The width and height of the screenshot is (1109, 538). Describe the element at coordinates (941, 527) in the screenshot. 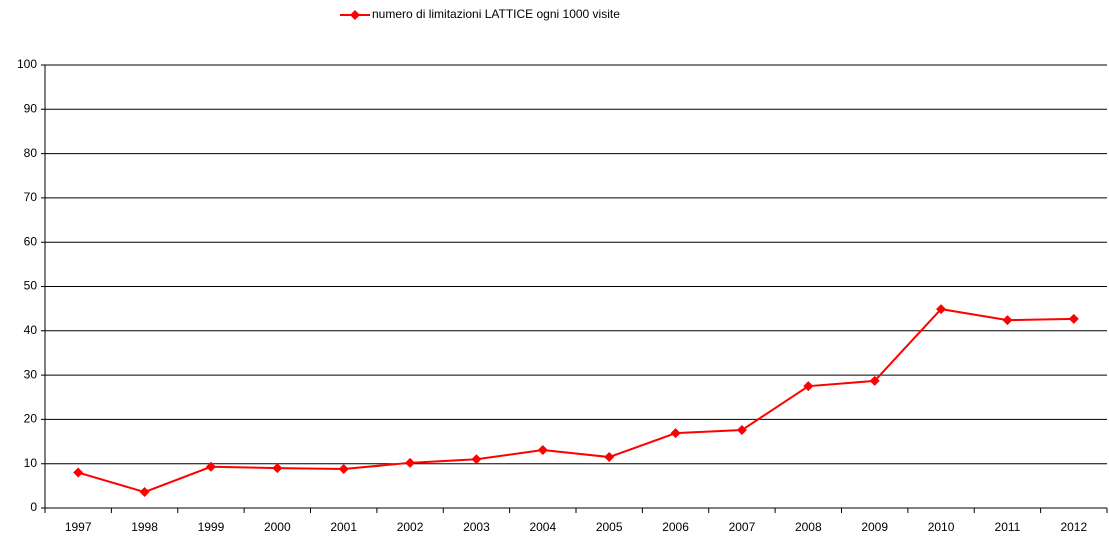

I see `x-tick-label: 2010` at that location.